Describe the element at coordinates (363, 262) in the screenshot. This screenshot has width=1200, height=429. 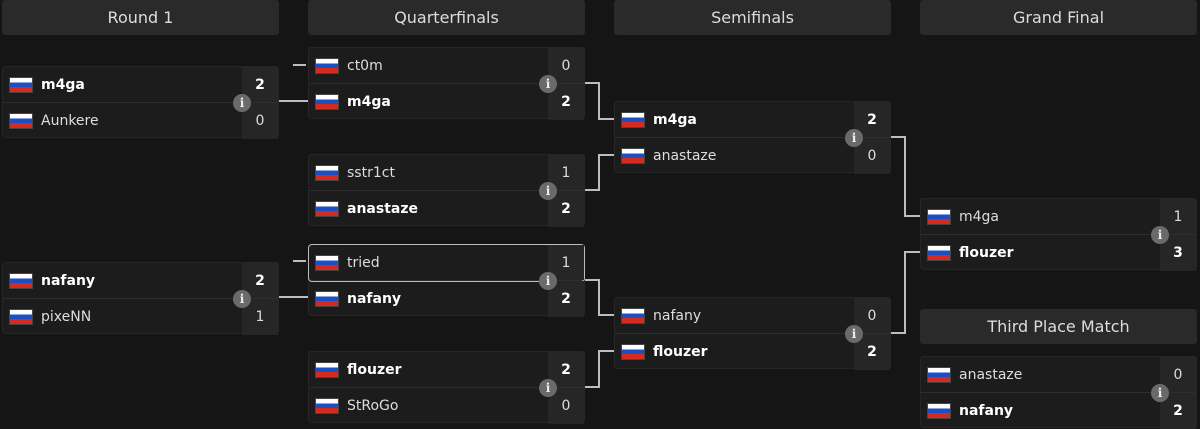
I see `player-name: tried` at that location.